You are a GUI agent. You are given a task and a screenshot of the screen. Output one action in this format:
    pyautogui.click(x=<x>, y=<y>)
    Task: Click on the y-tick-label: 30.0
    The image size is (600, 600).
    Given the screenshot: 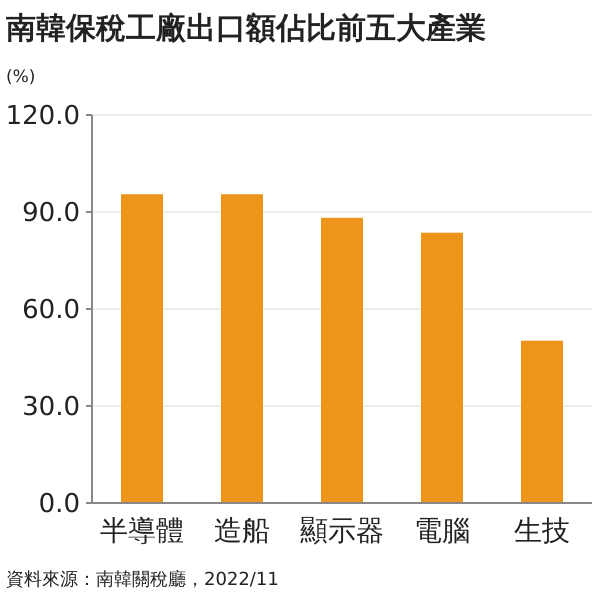 What is the action you would take?
    pyautogui.click(x=51, y=407)
    